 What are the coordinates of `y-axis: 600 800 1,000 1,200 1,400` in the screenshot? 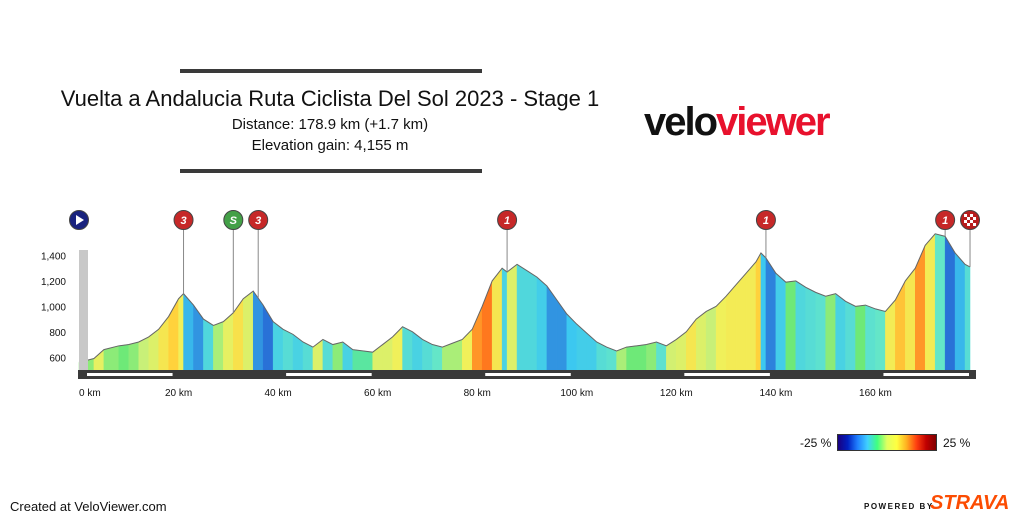 It's located at (53, 307).